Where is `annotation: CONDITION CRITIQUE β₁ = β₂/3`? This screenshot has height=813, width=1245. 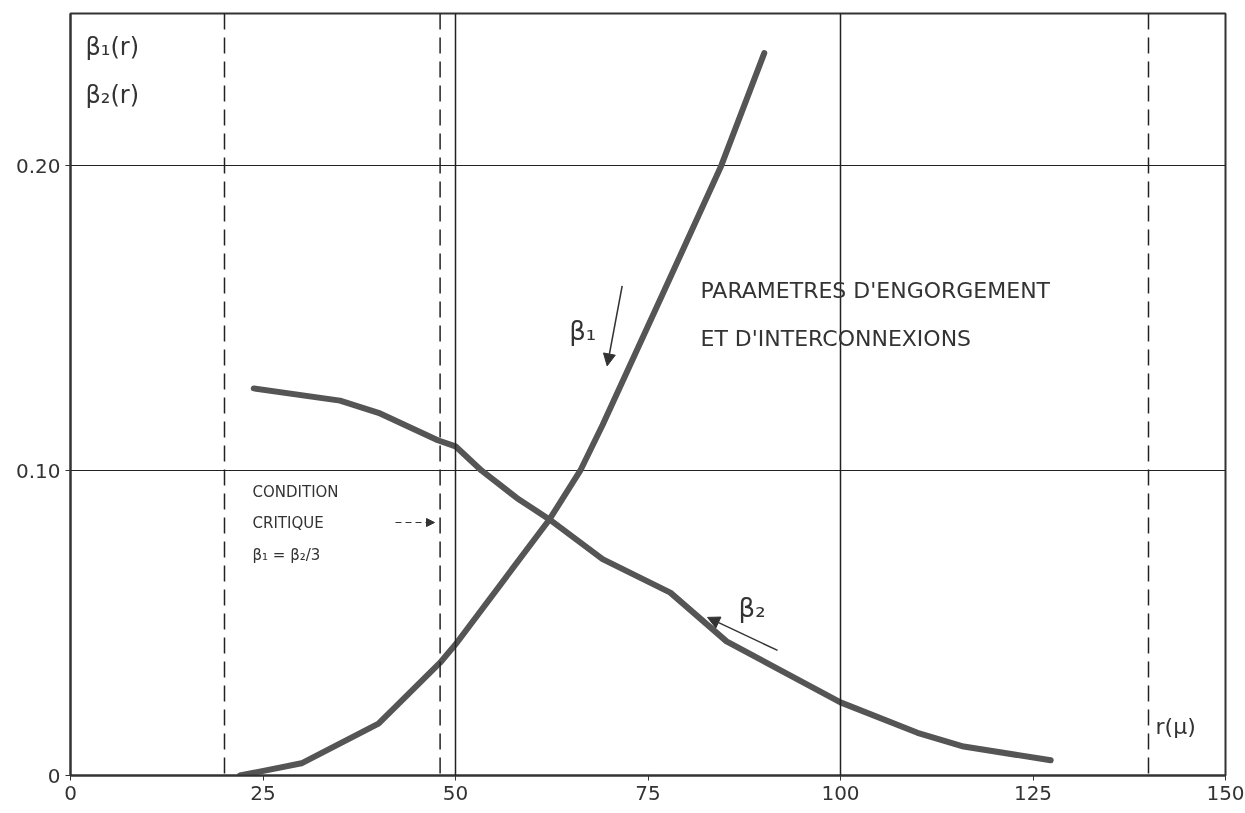 annotation: CONDITION CRITIQUE β₁ = β₂/3 is located at coordinates (295, 523).